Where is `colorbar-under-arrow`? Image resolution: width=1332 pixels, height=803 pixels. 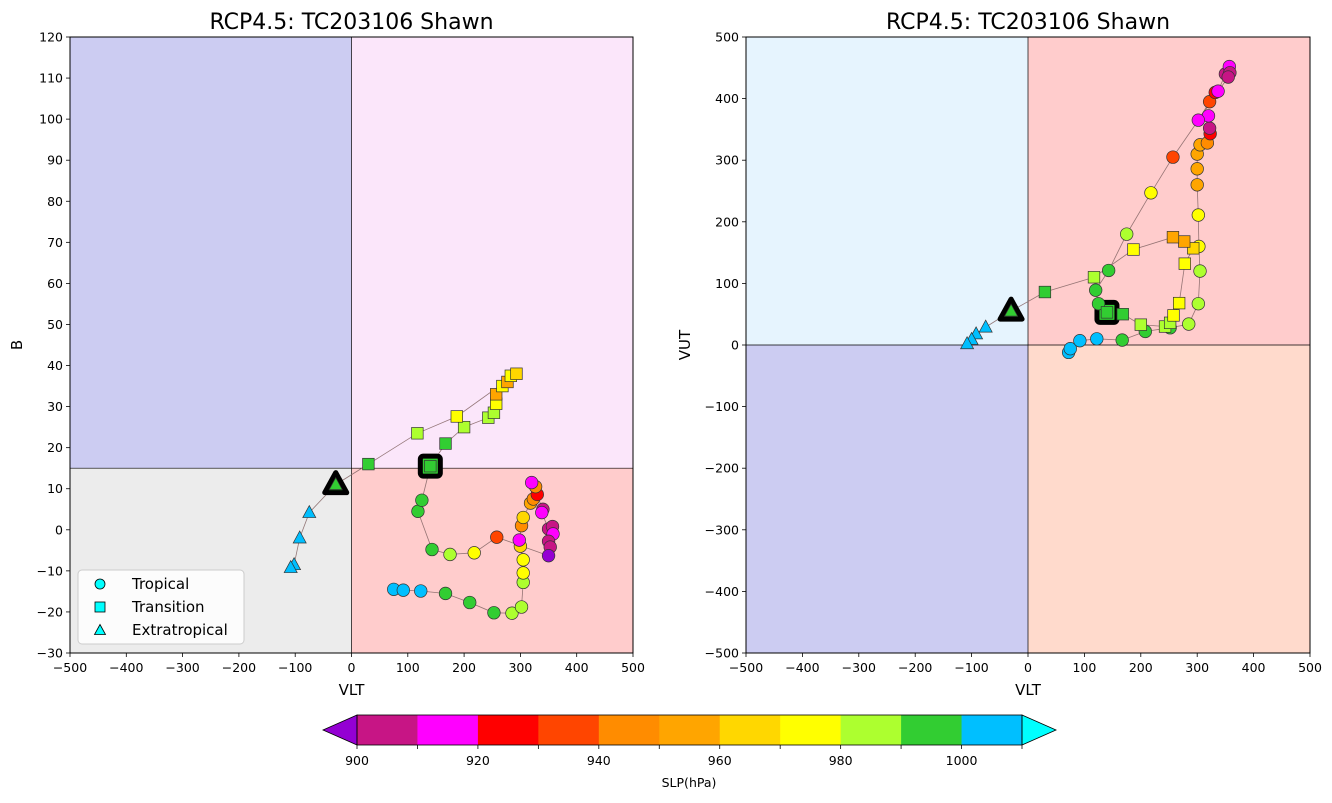 colorbar-under-arrow is located at coordinates (340, 730).